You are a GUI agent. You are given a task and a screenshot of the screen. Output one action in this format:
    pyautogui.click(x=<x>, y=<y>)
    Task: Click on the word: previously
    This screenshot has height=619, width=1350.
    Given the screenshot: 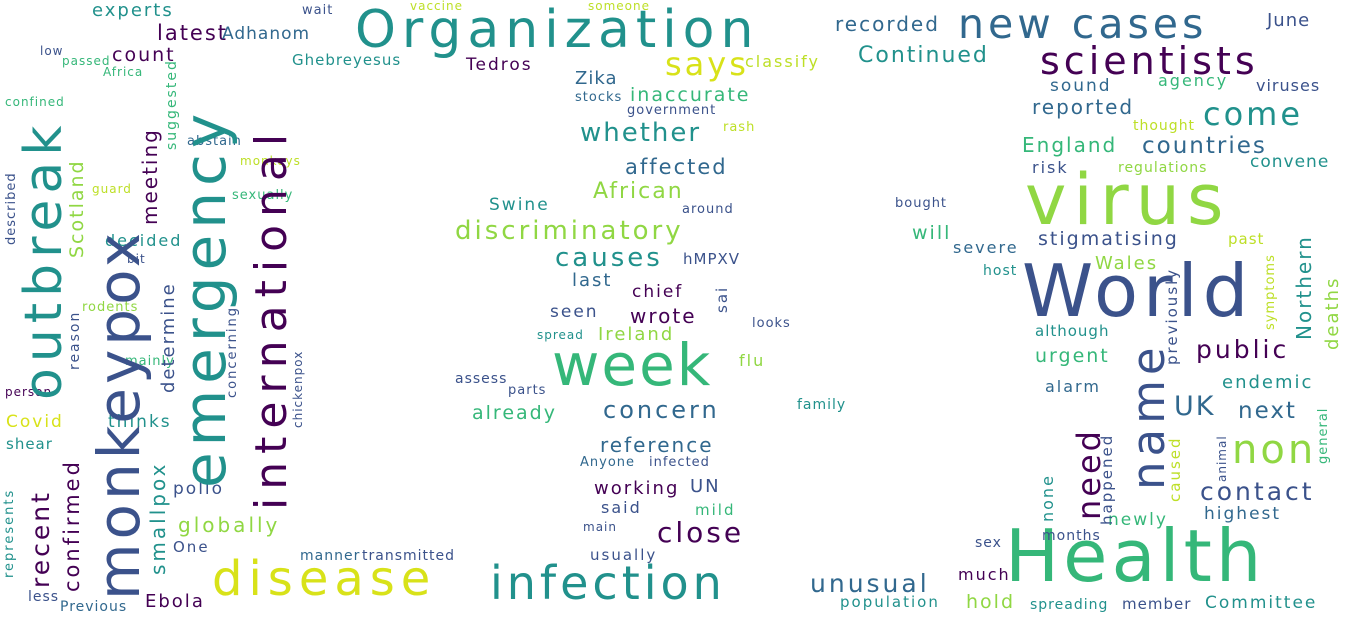 What is the action you would take?
    pyautogui.click(x=1172, y=316)
    